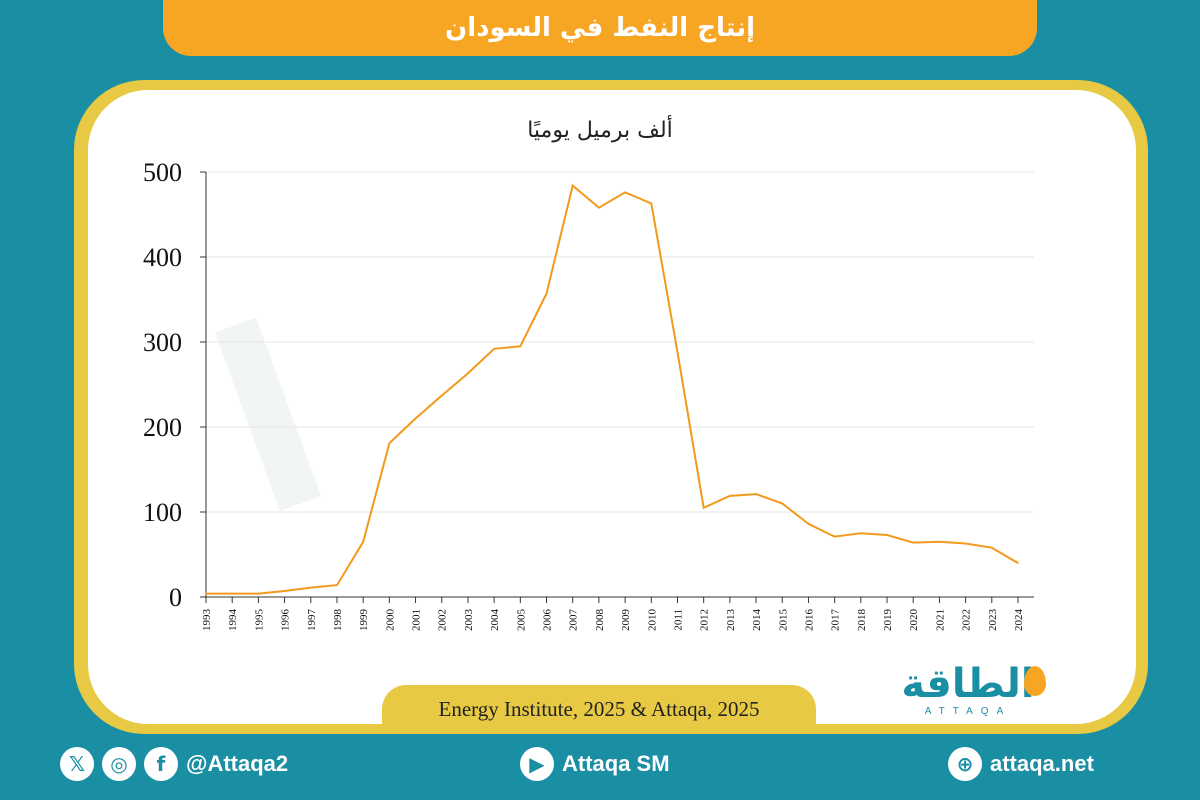  What do you see at coordinates (162, 257) in the screenshot?
I see `y-tick-label: 400` at bounding box center [162, 257].